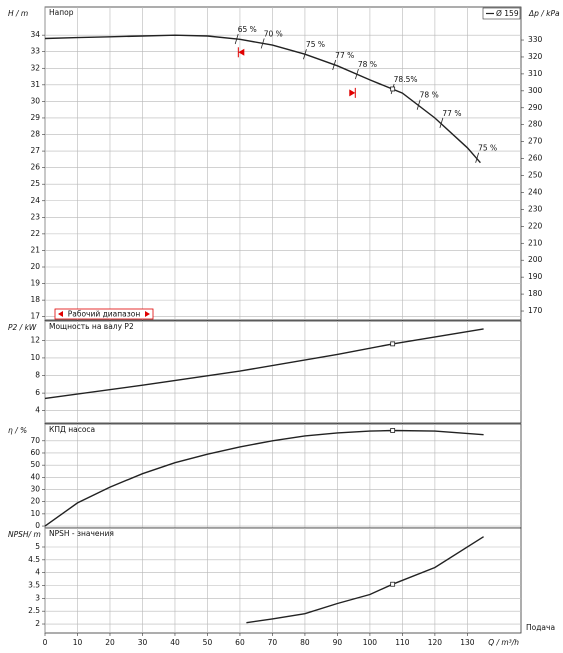  I want to click on y2-tick-label: 220, so click(535, 225).